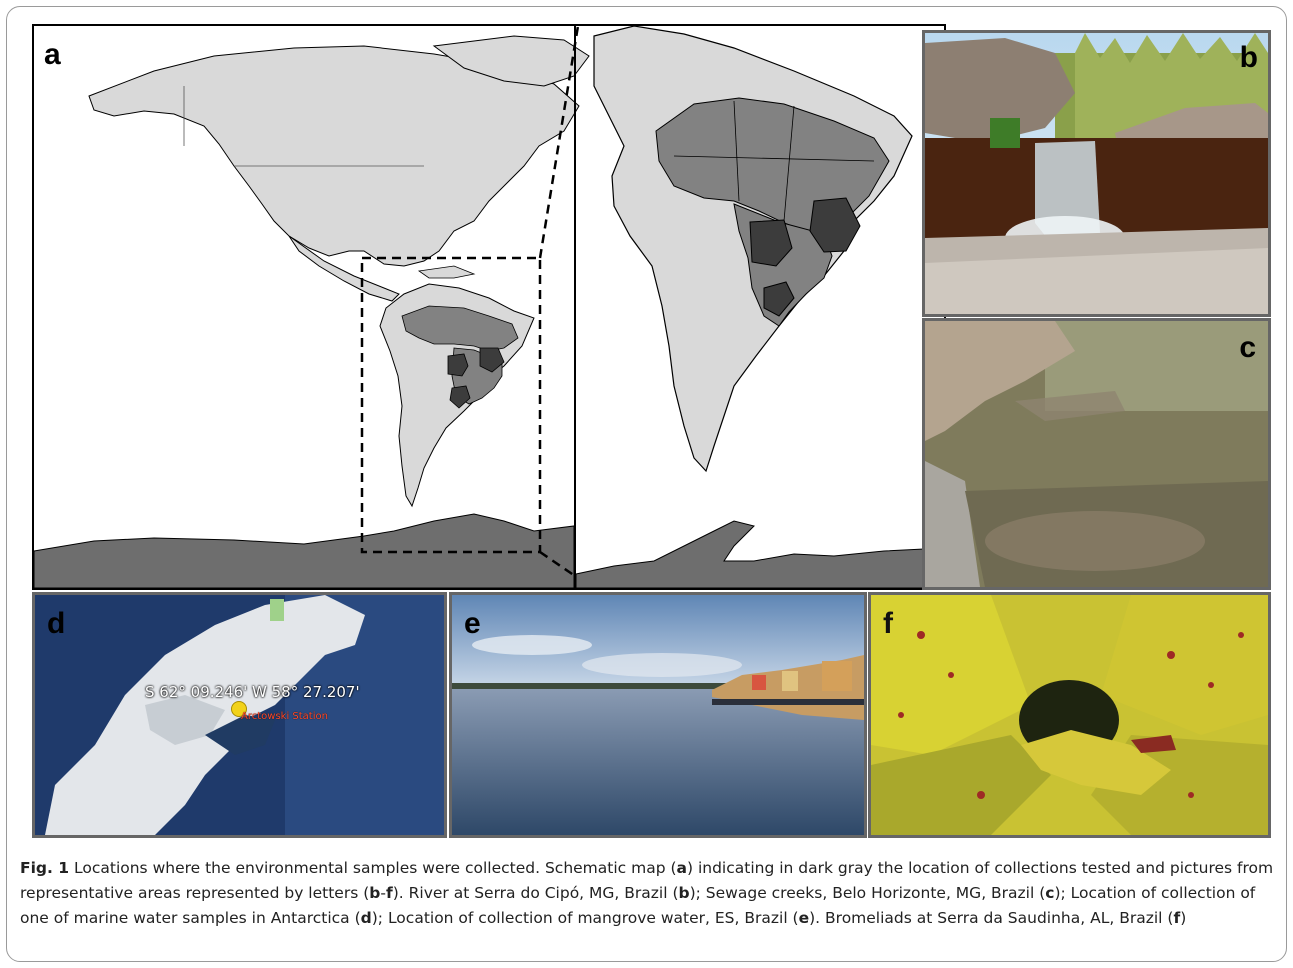 This screenshot has height=968, width=1293. What do you see at coordinates (45, 868) in the screenshot?
I see `caption-label: Fig. 1` at bounding box center [45, 868].